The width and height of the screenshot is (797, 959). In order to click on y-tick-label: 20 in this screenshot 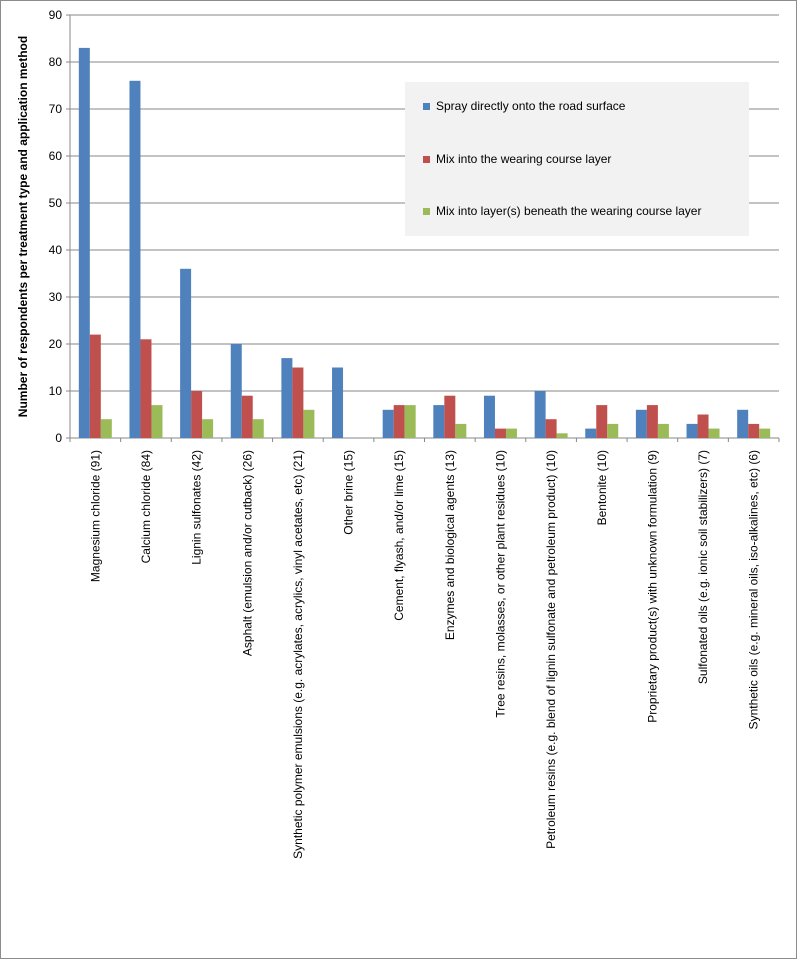, I will do `click(56, 344)`.